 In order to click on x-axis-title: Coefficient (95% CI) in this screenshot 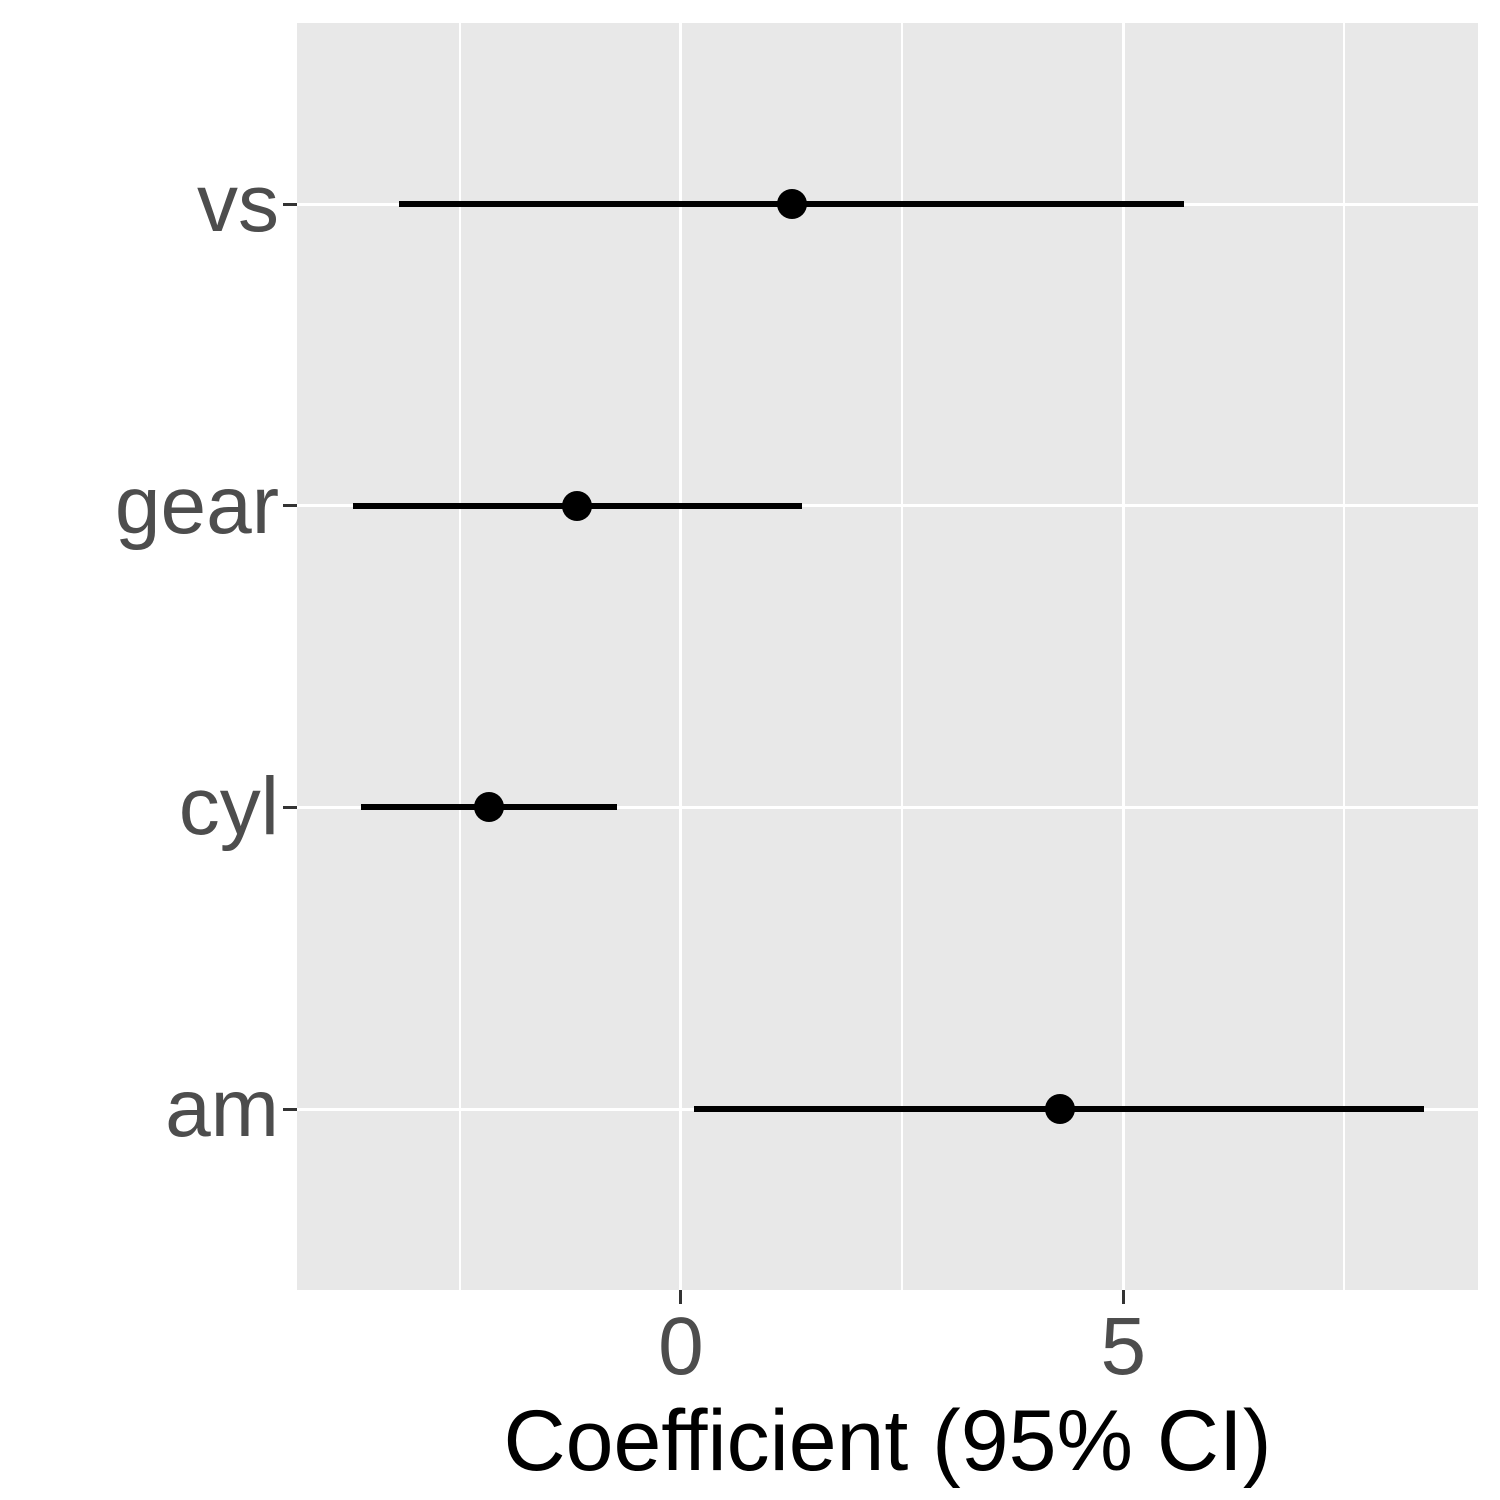, I will do `click(887, 1441)`.